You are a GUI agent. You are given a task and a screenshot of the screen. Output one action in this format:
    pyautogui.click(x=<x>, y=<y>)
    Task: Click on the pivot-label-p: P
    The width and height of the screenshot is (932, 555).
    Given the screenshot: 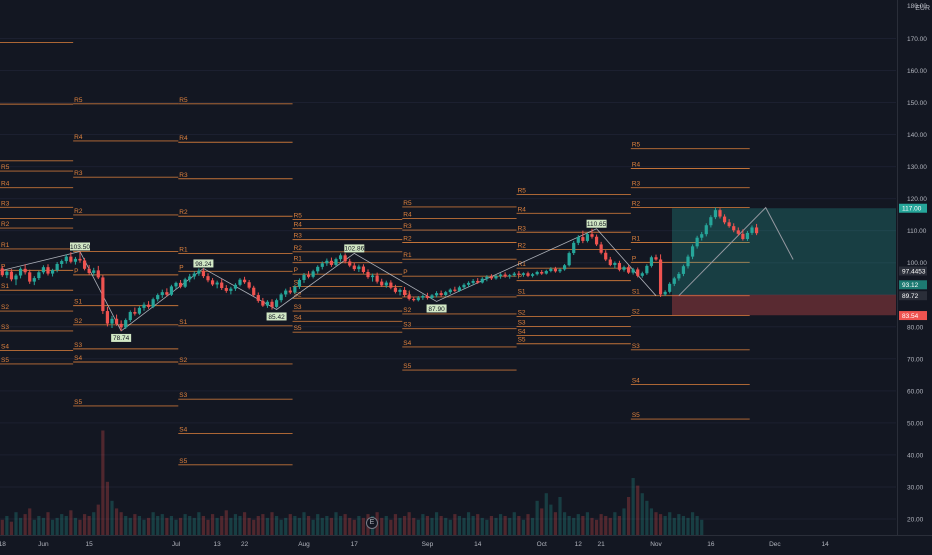 What is the action you would take?
    pyautogui.click(x=520, y=277)
    